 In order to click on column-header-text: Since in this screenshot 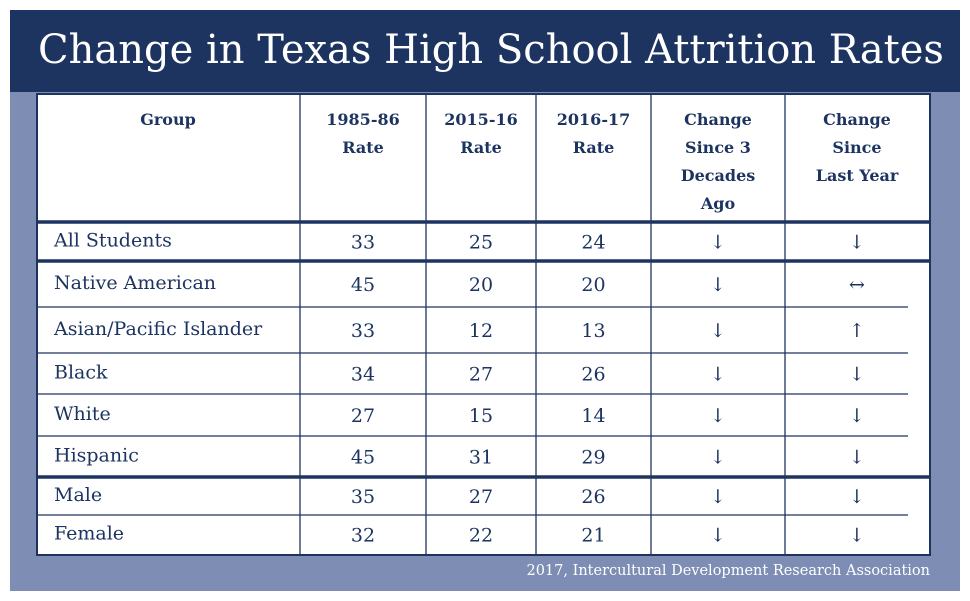, I will do `click(856, 147)`.